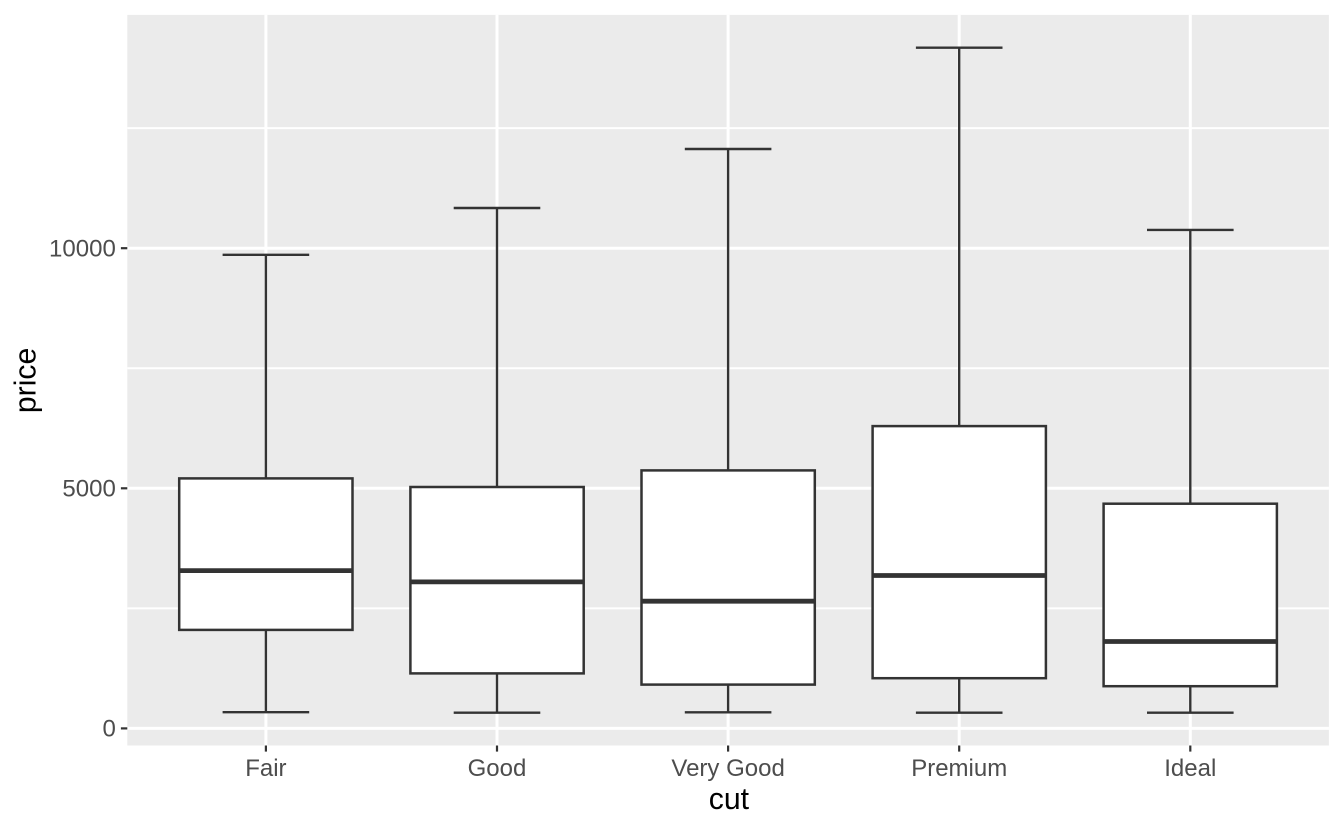 Image resolution: width=1344 pixels, height=830 pixels. What do you see at coordinates (727, 768) in the screenshot?
I see `svg-text: Very Good` at bounding box center [727, 768].